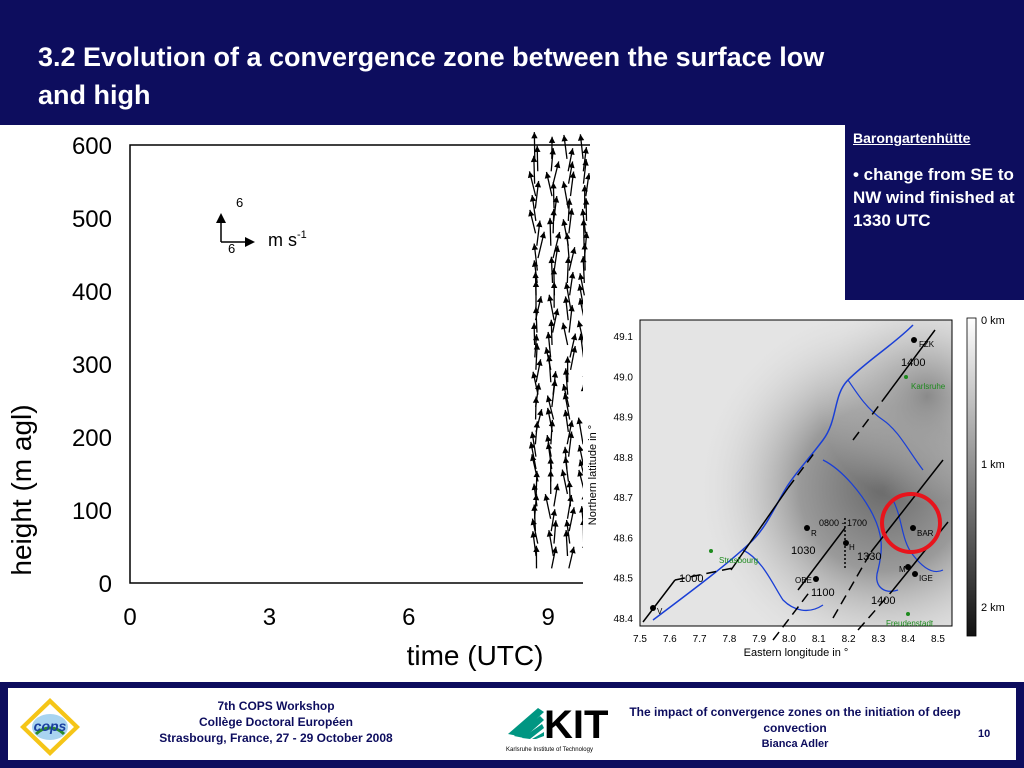  What do you see at coordinates (984, 734) in the screenshot?
I see `page-number: 10` at bounding box center [984, 734].